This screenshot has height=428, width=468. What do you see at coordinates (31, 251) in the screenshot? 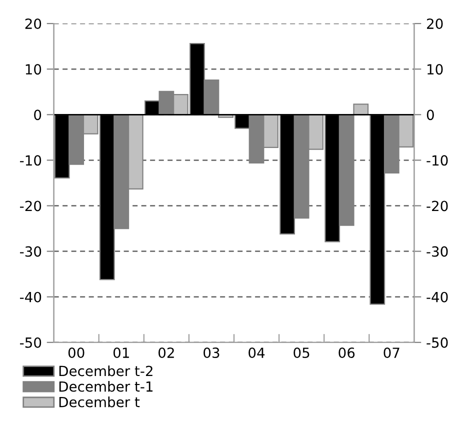
I see `y-tick-label: -30` at bounding box center [31, 251].